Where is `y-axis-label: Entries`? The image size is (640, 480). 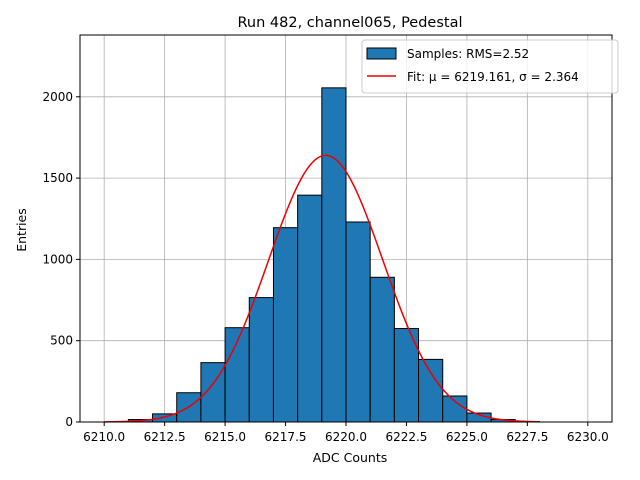
y-axis-label: Entries is located at coordinates (21, 230).